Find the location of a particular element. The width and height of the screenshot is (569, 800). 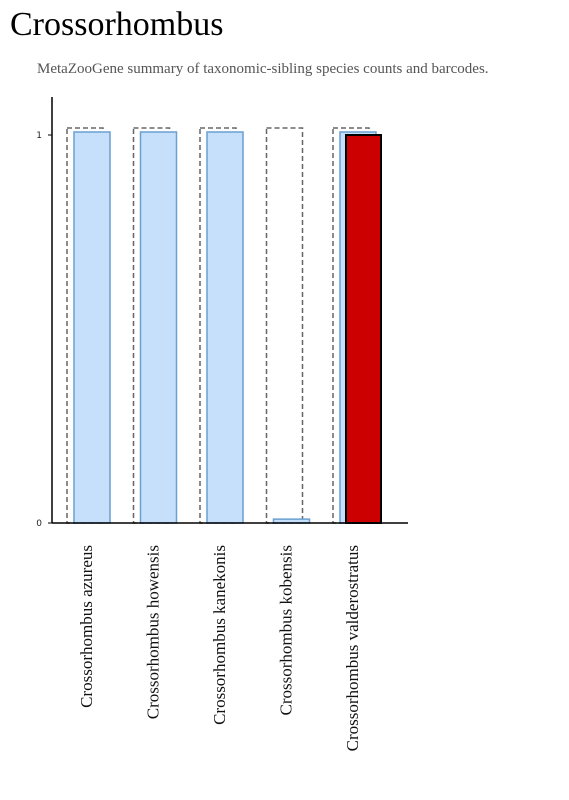

x-tick-label-2: Crossorhombus howensis is located at coordinates (153, 632).